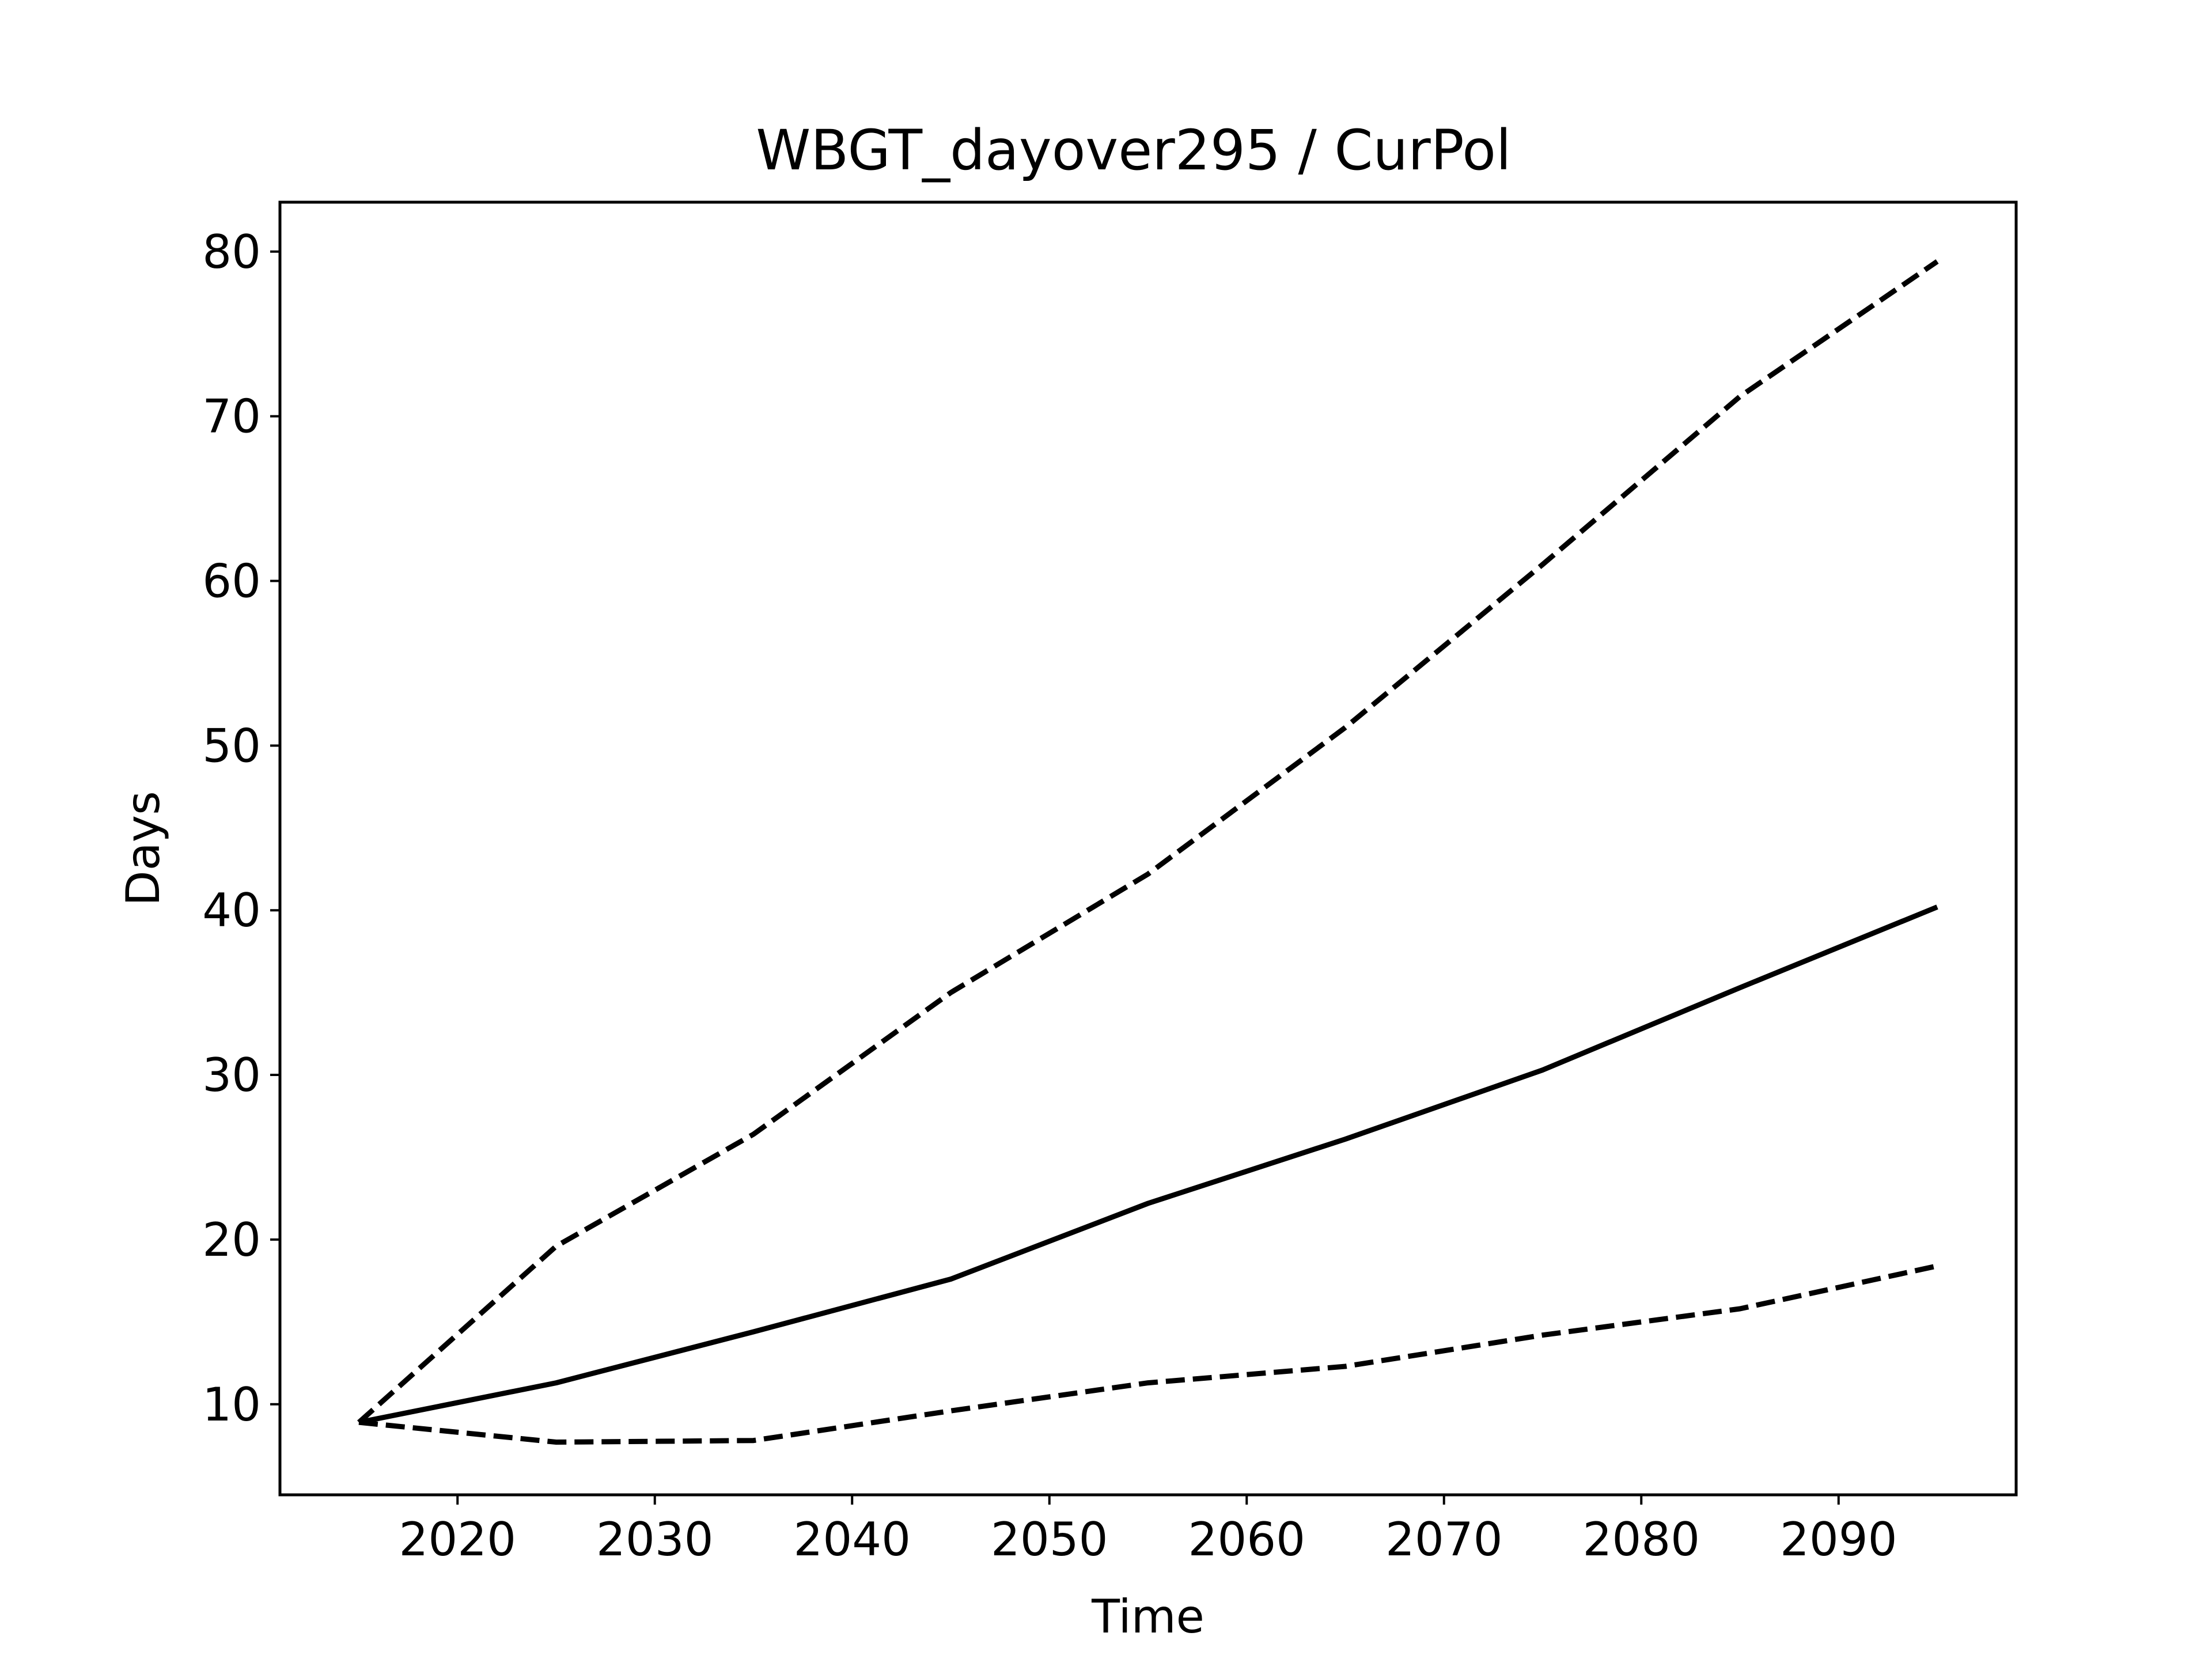 The image size is (2212, 1659). I want to click on x-tick-label: 2080, so click(1641, 1539).